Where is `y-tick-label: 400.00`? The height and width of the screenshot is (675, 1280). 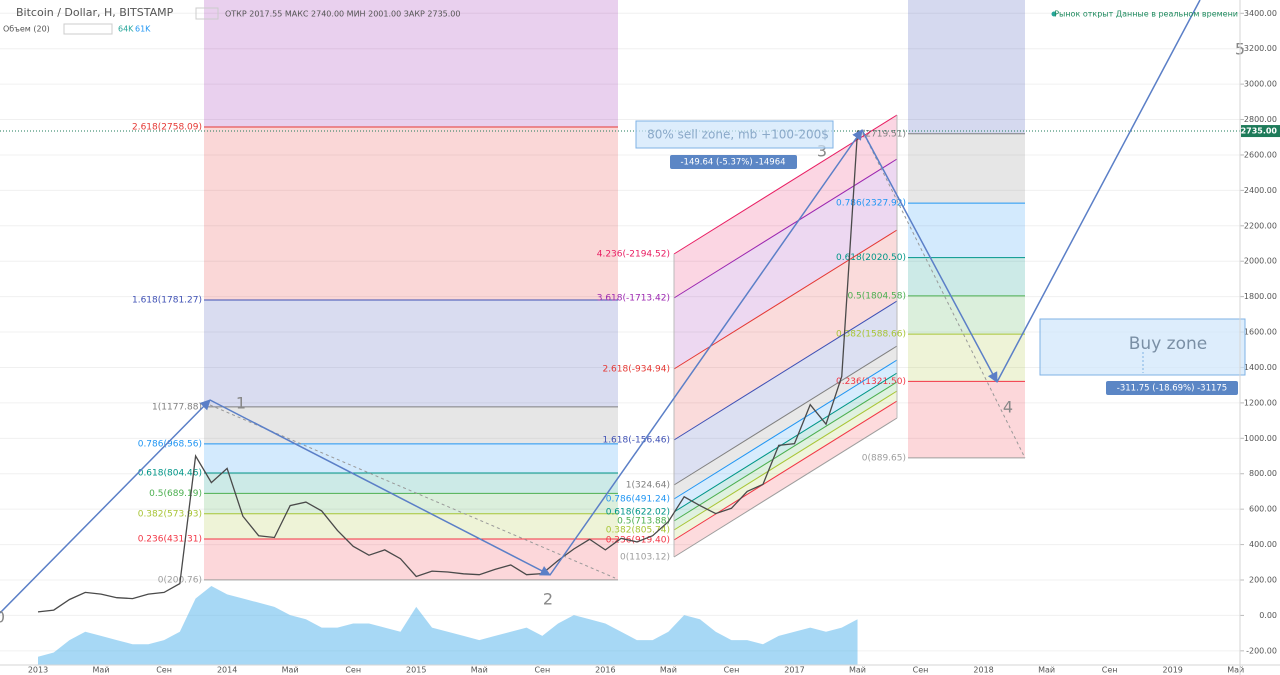
y-tick-label: 400.00 is located at coordinates (1263, 544).